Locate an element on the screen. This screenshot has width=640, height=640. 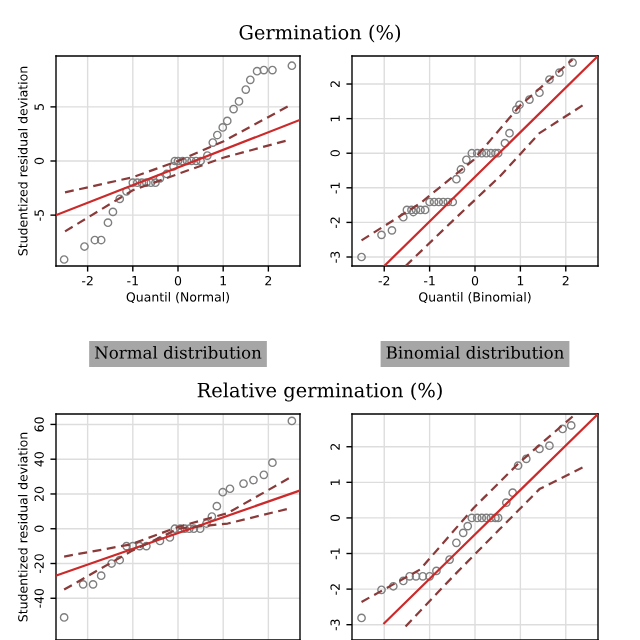
chart-title: Germination (%) is located at coordinates (320, 33).